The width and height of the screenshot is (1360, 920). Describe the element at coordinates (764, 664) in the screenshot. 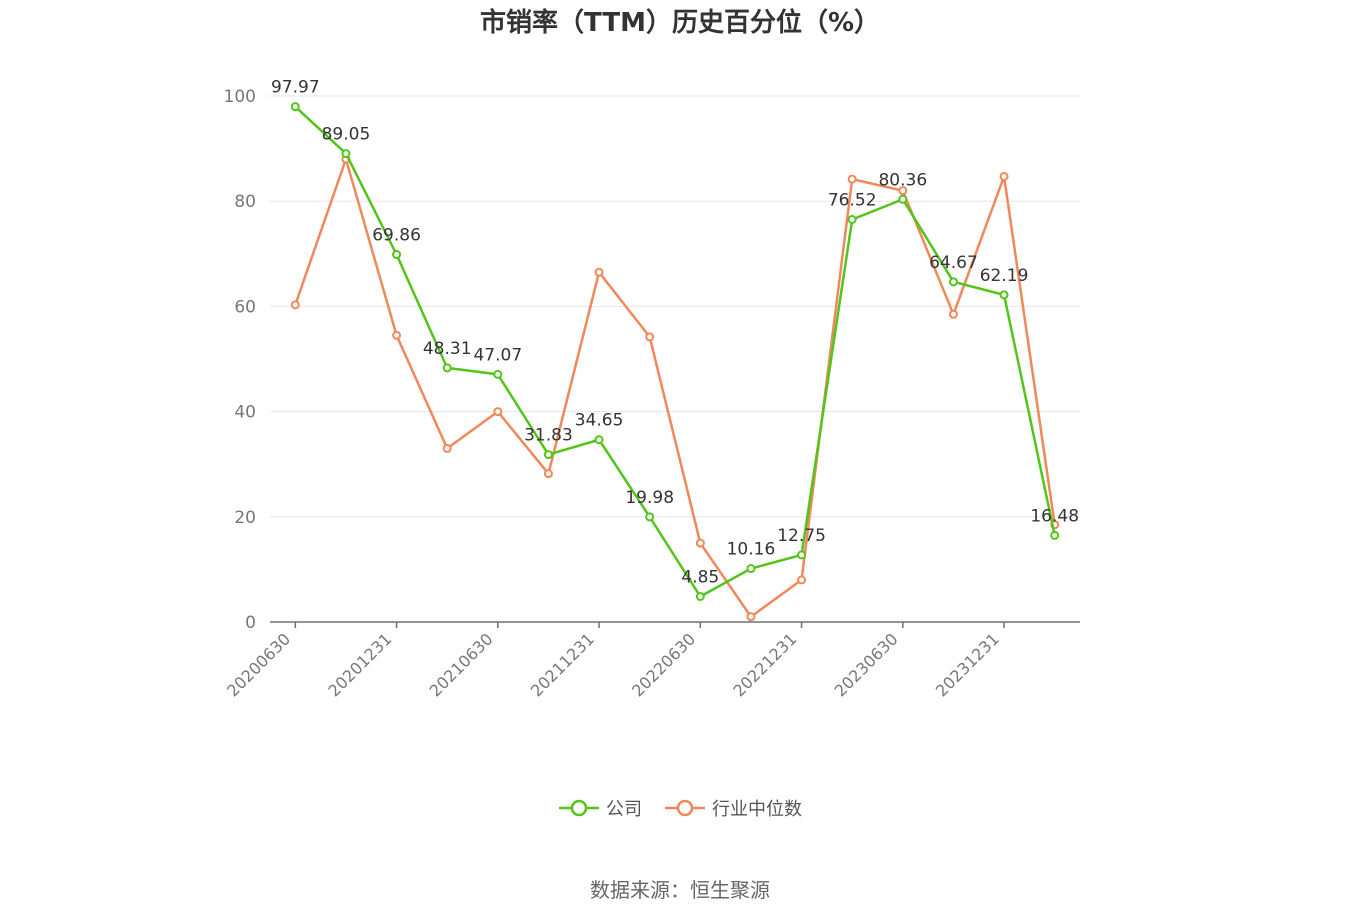

I see `x-tick-label: 20221231` at that location.